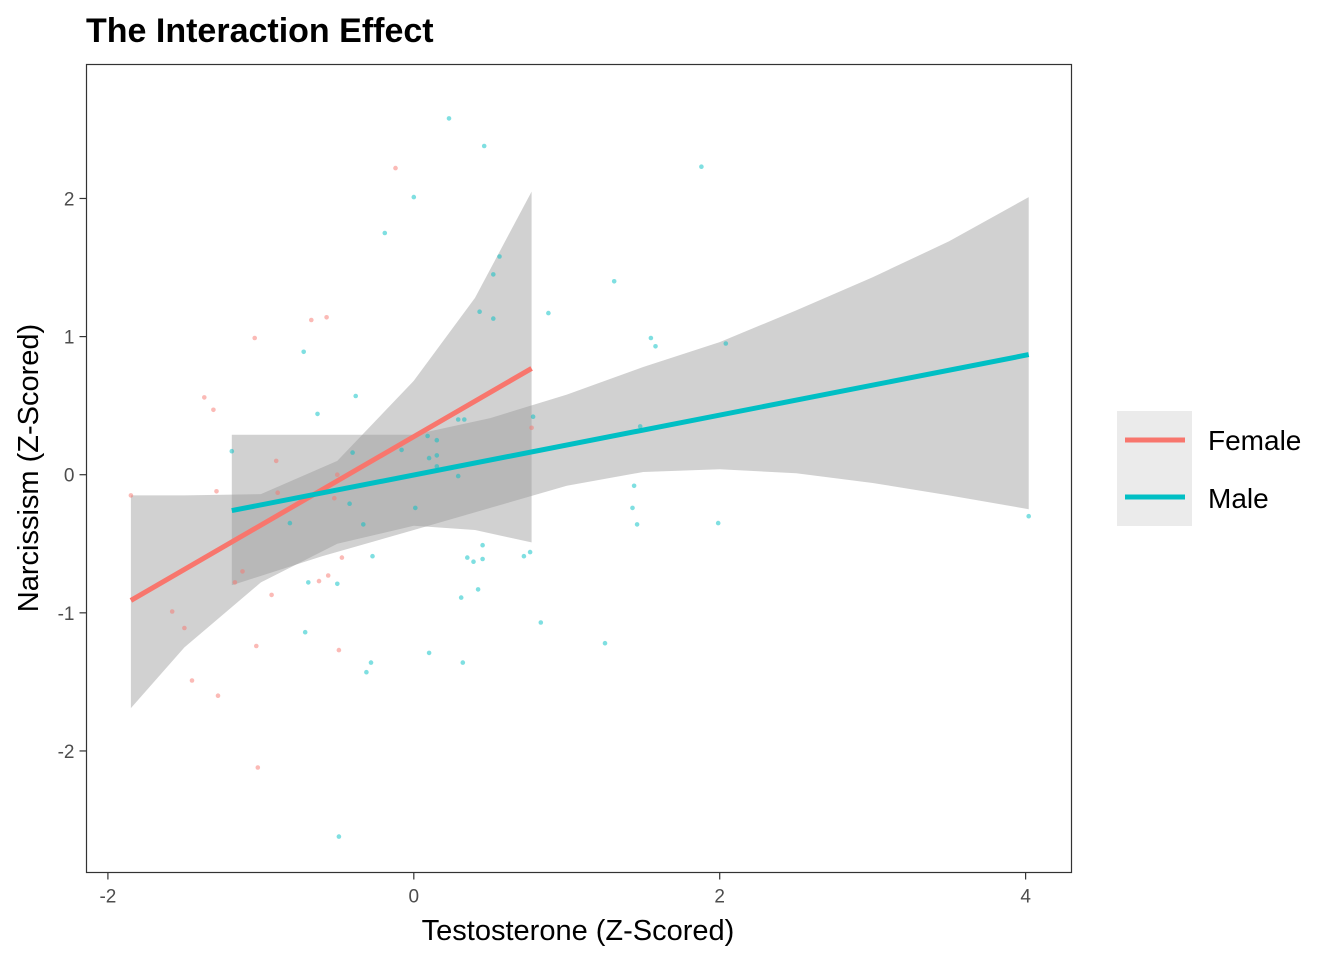 The width and height of the screenshot is (1344, 960). What do you see at coordinates (1238, 498) in the screenshot?
I see `legend-label-male: Male` at bounding box center [1238, 498].